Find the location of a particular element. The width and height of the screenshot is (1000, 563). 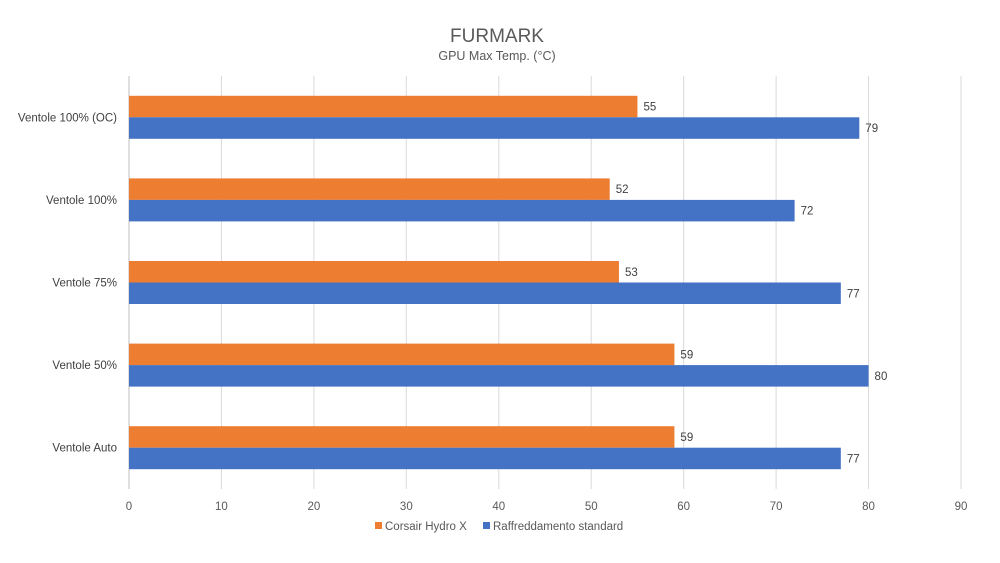

legend-label: Corsair Hydro X is located at coordinates (426, 527).